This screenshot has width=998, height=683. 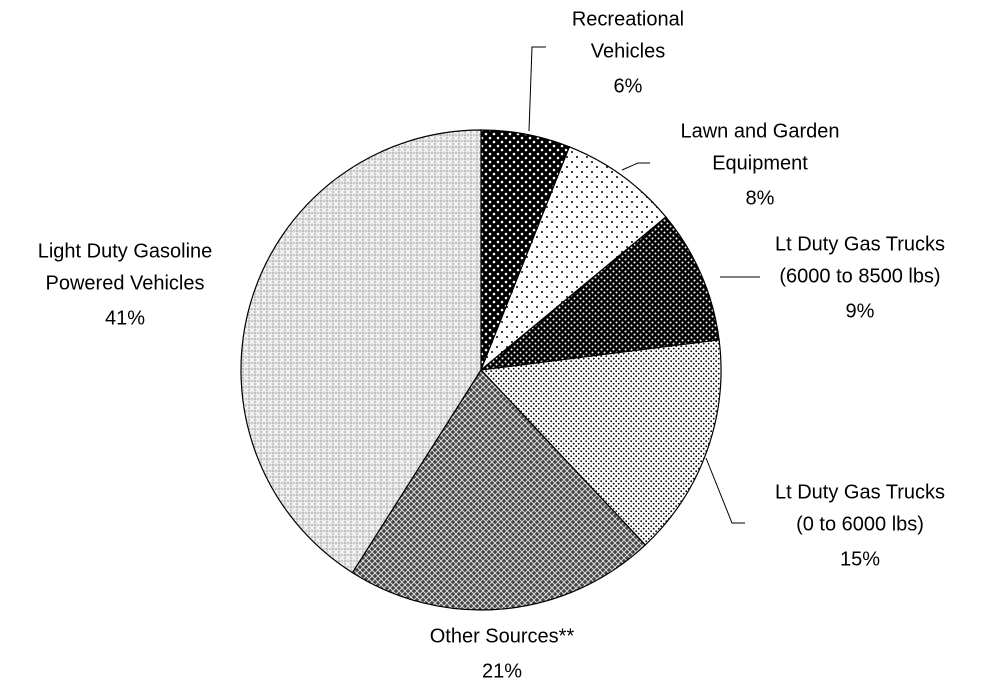 I want to click on value-label: 15%, so click(x=860, y=559).